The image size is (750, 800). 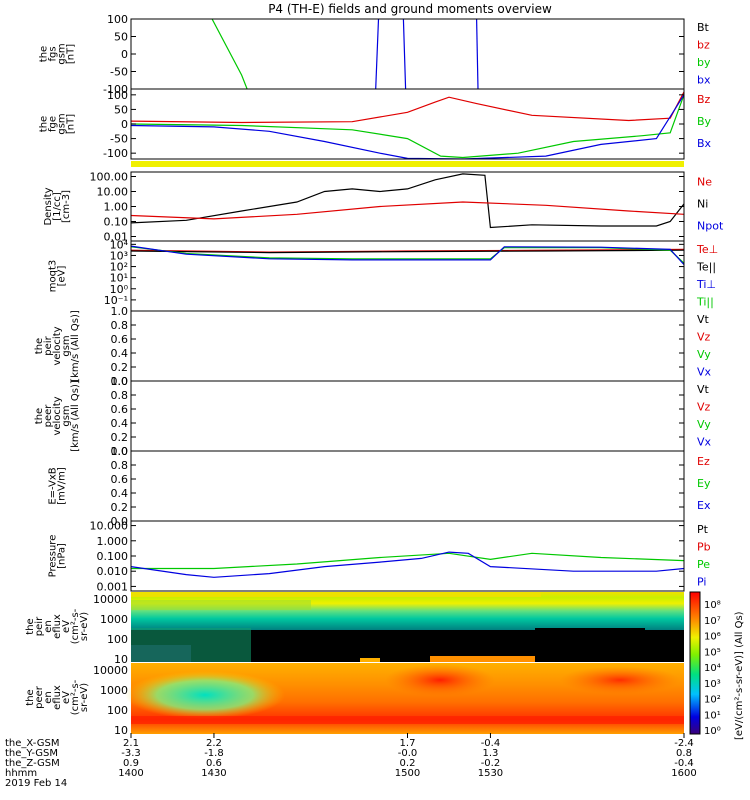 What do you see at coordinates (116, 236) in the screenshot?
I see `y-tick-label: 0.01` at bounding box center [116, 236].